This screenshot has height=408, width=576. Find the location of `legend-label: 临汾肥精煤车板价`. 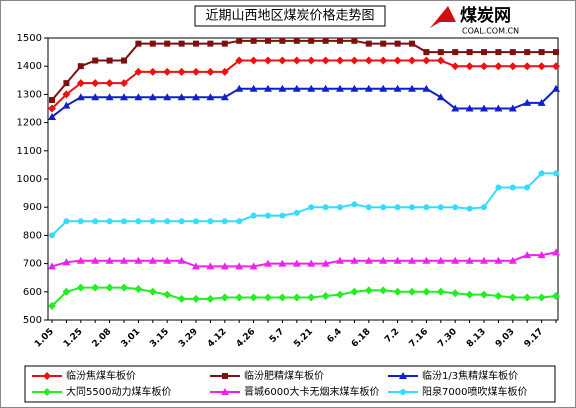

legend-label: 临汾肥精煤车板价 is located at coordinates (284, 375).